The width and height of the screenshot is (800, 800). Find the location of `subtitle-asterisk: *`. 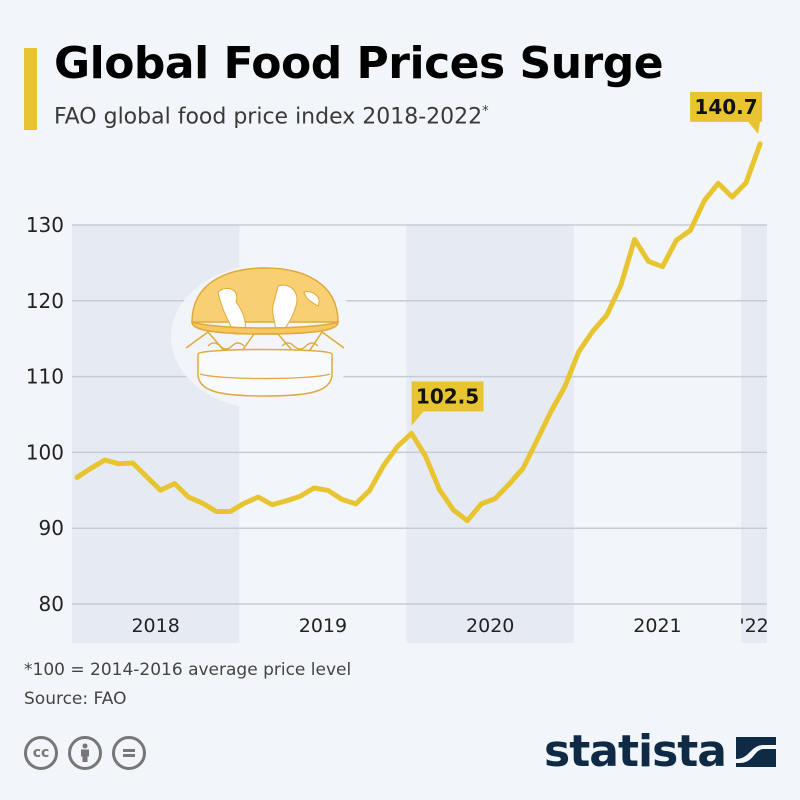

subtitle-asterisk: * is located at coordinates (485, 111).